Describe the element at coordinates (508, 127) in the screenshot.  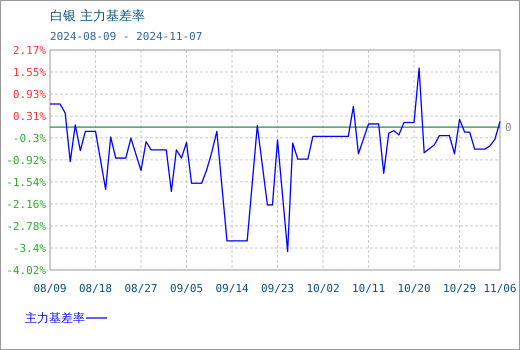
I see `ref-line-label: 0` at that location.